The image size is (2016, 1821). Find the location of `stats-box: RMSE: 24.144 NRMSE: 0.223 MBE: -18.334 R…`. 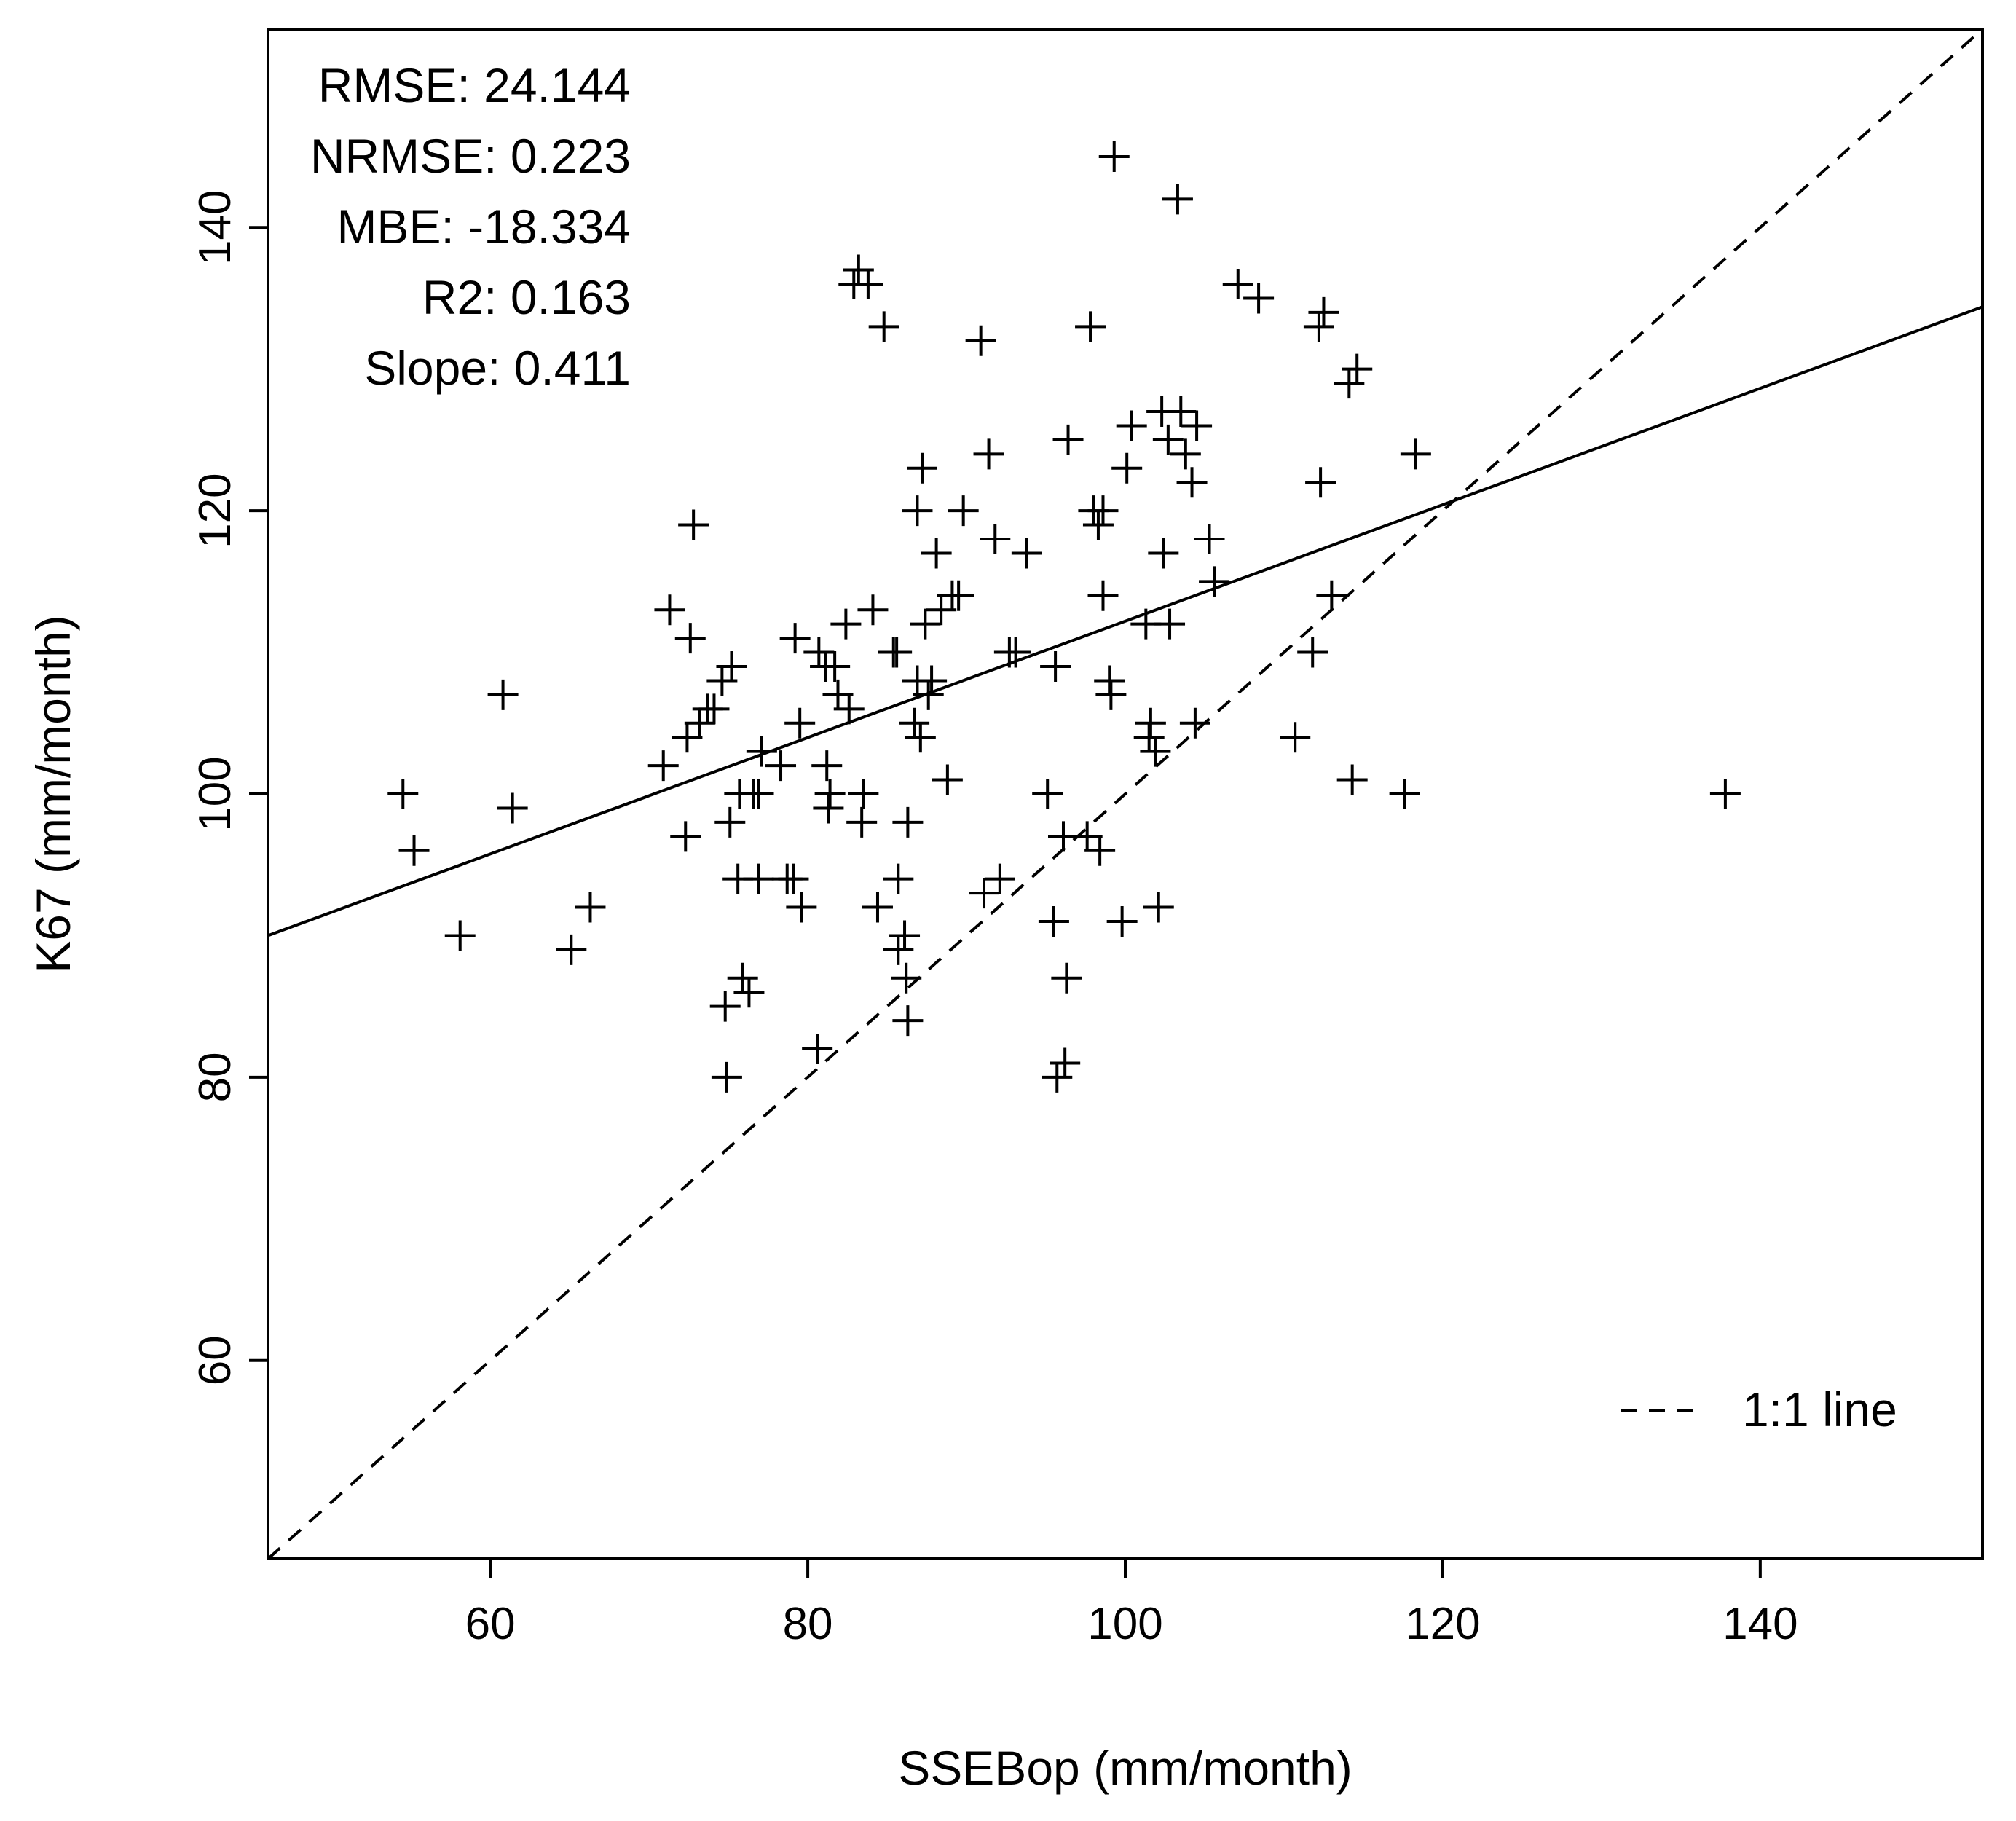

stats-box: RMSE: 24.144 NRMSE: 0.223 MBE: -18.334 R… is located at coordinates (470, 226).